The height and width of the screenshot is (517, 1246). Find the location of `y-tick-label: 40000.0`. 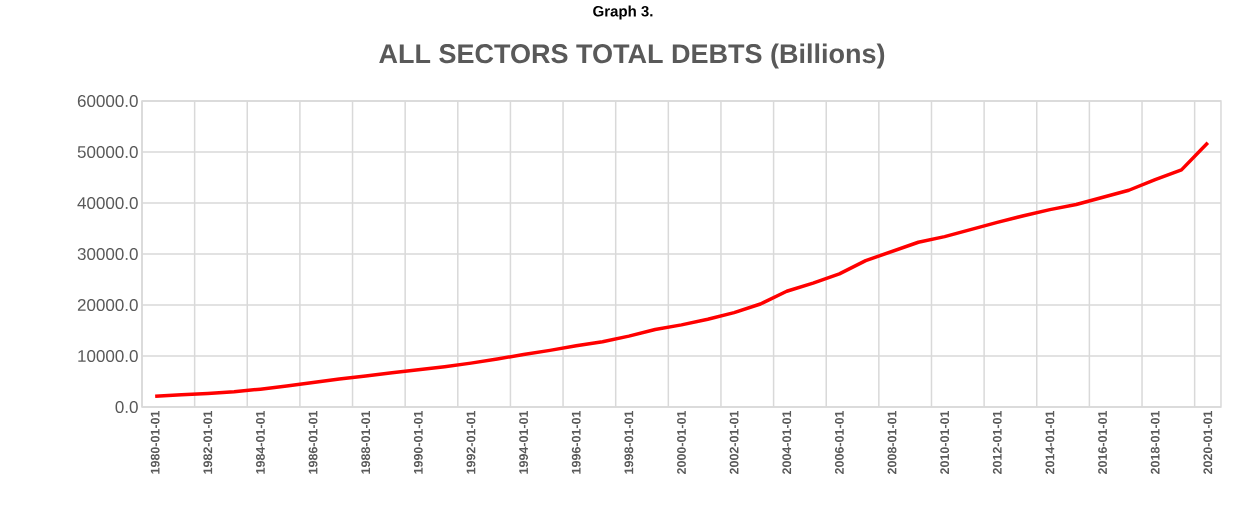

y-tick-label: 40000.0 is located at coordinates (107, 203).